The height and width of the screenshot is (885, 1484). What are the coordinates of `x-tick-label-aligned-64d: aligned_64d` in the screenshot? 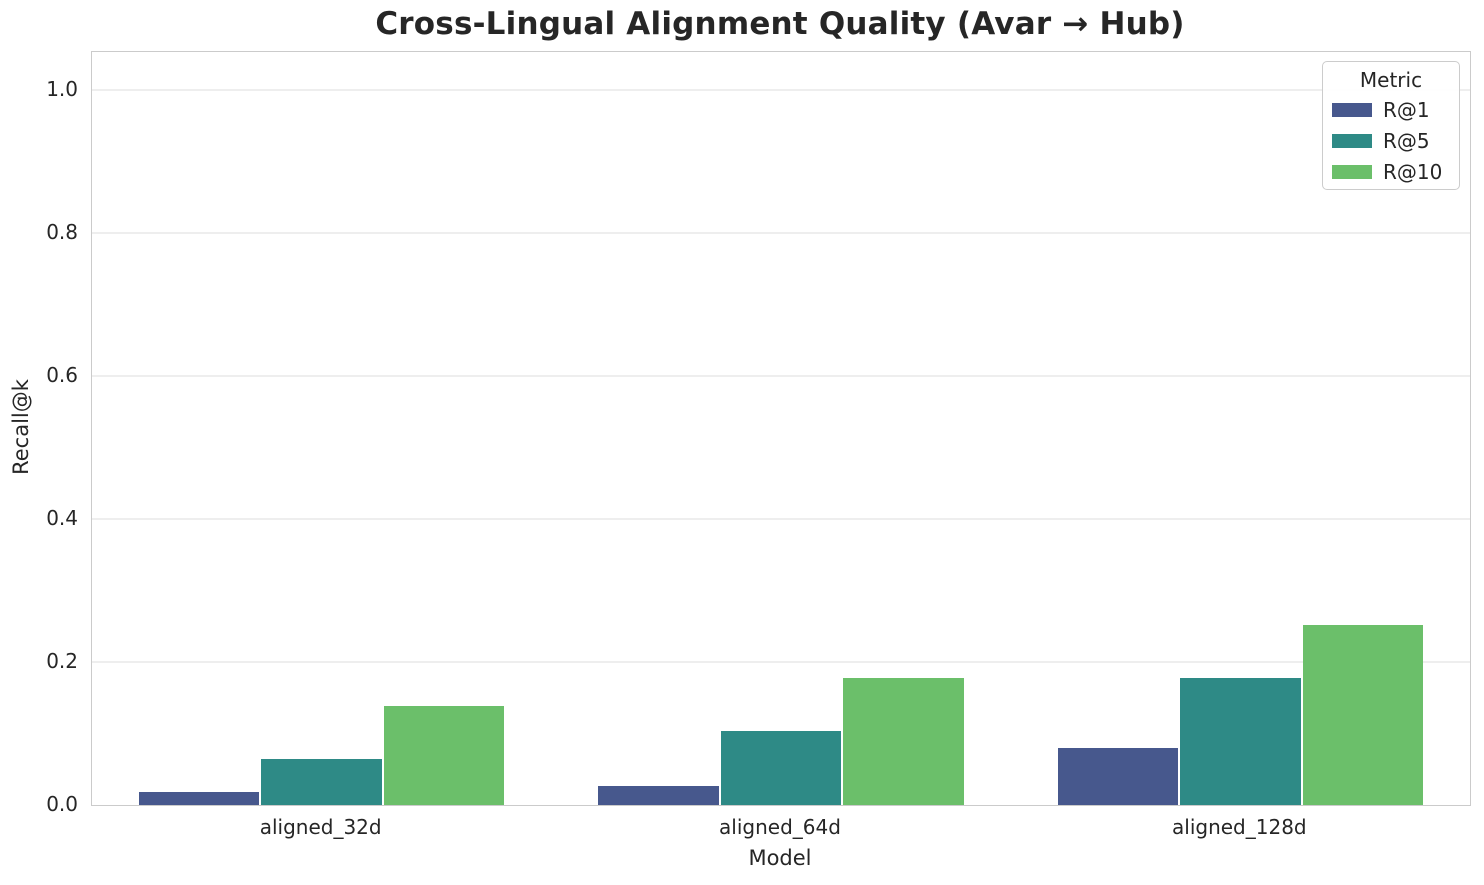 It's located at (780, 827).